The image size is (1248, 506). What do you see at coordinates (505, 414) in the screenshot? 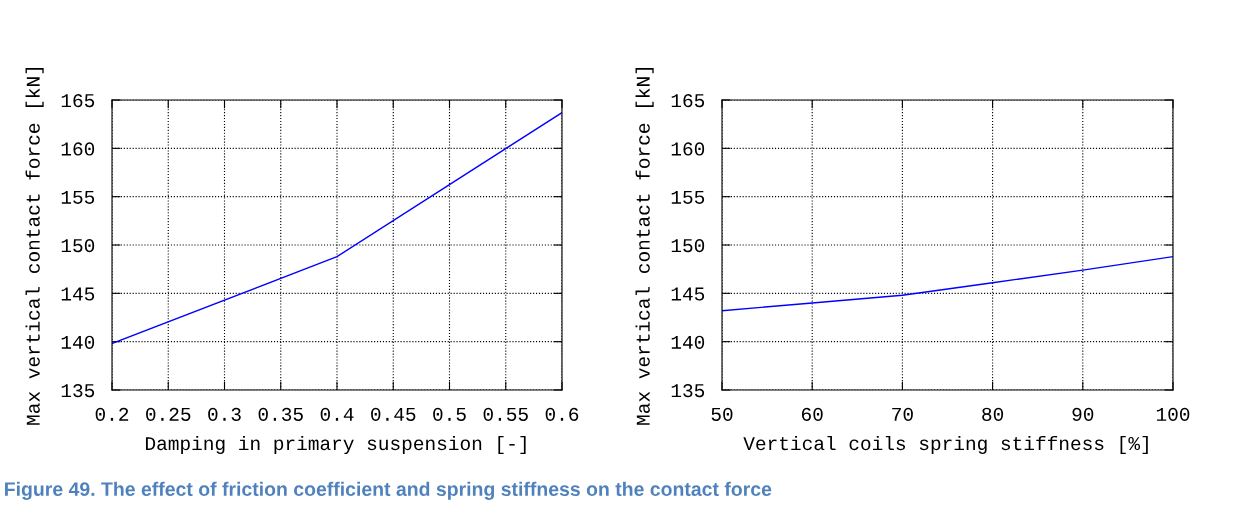
I see `x-tick-label: 0.55` at bounding box center [505, 414].